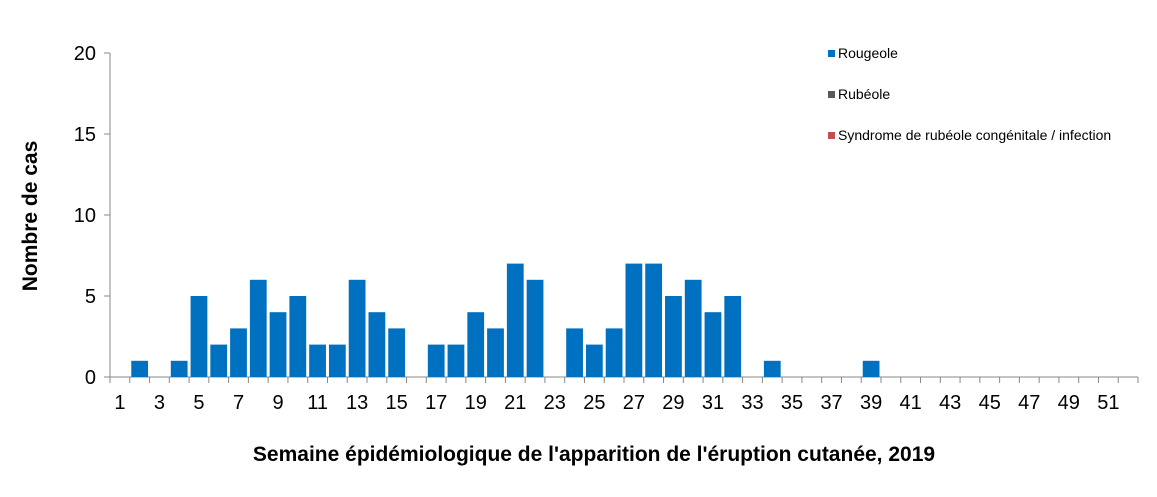  What do you see at coordinates (868, 53) in the screenshot?
I see `legend-label: Rougeole` at bounding box center [868, 53].